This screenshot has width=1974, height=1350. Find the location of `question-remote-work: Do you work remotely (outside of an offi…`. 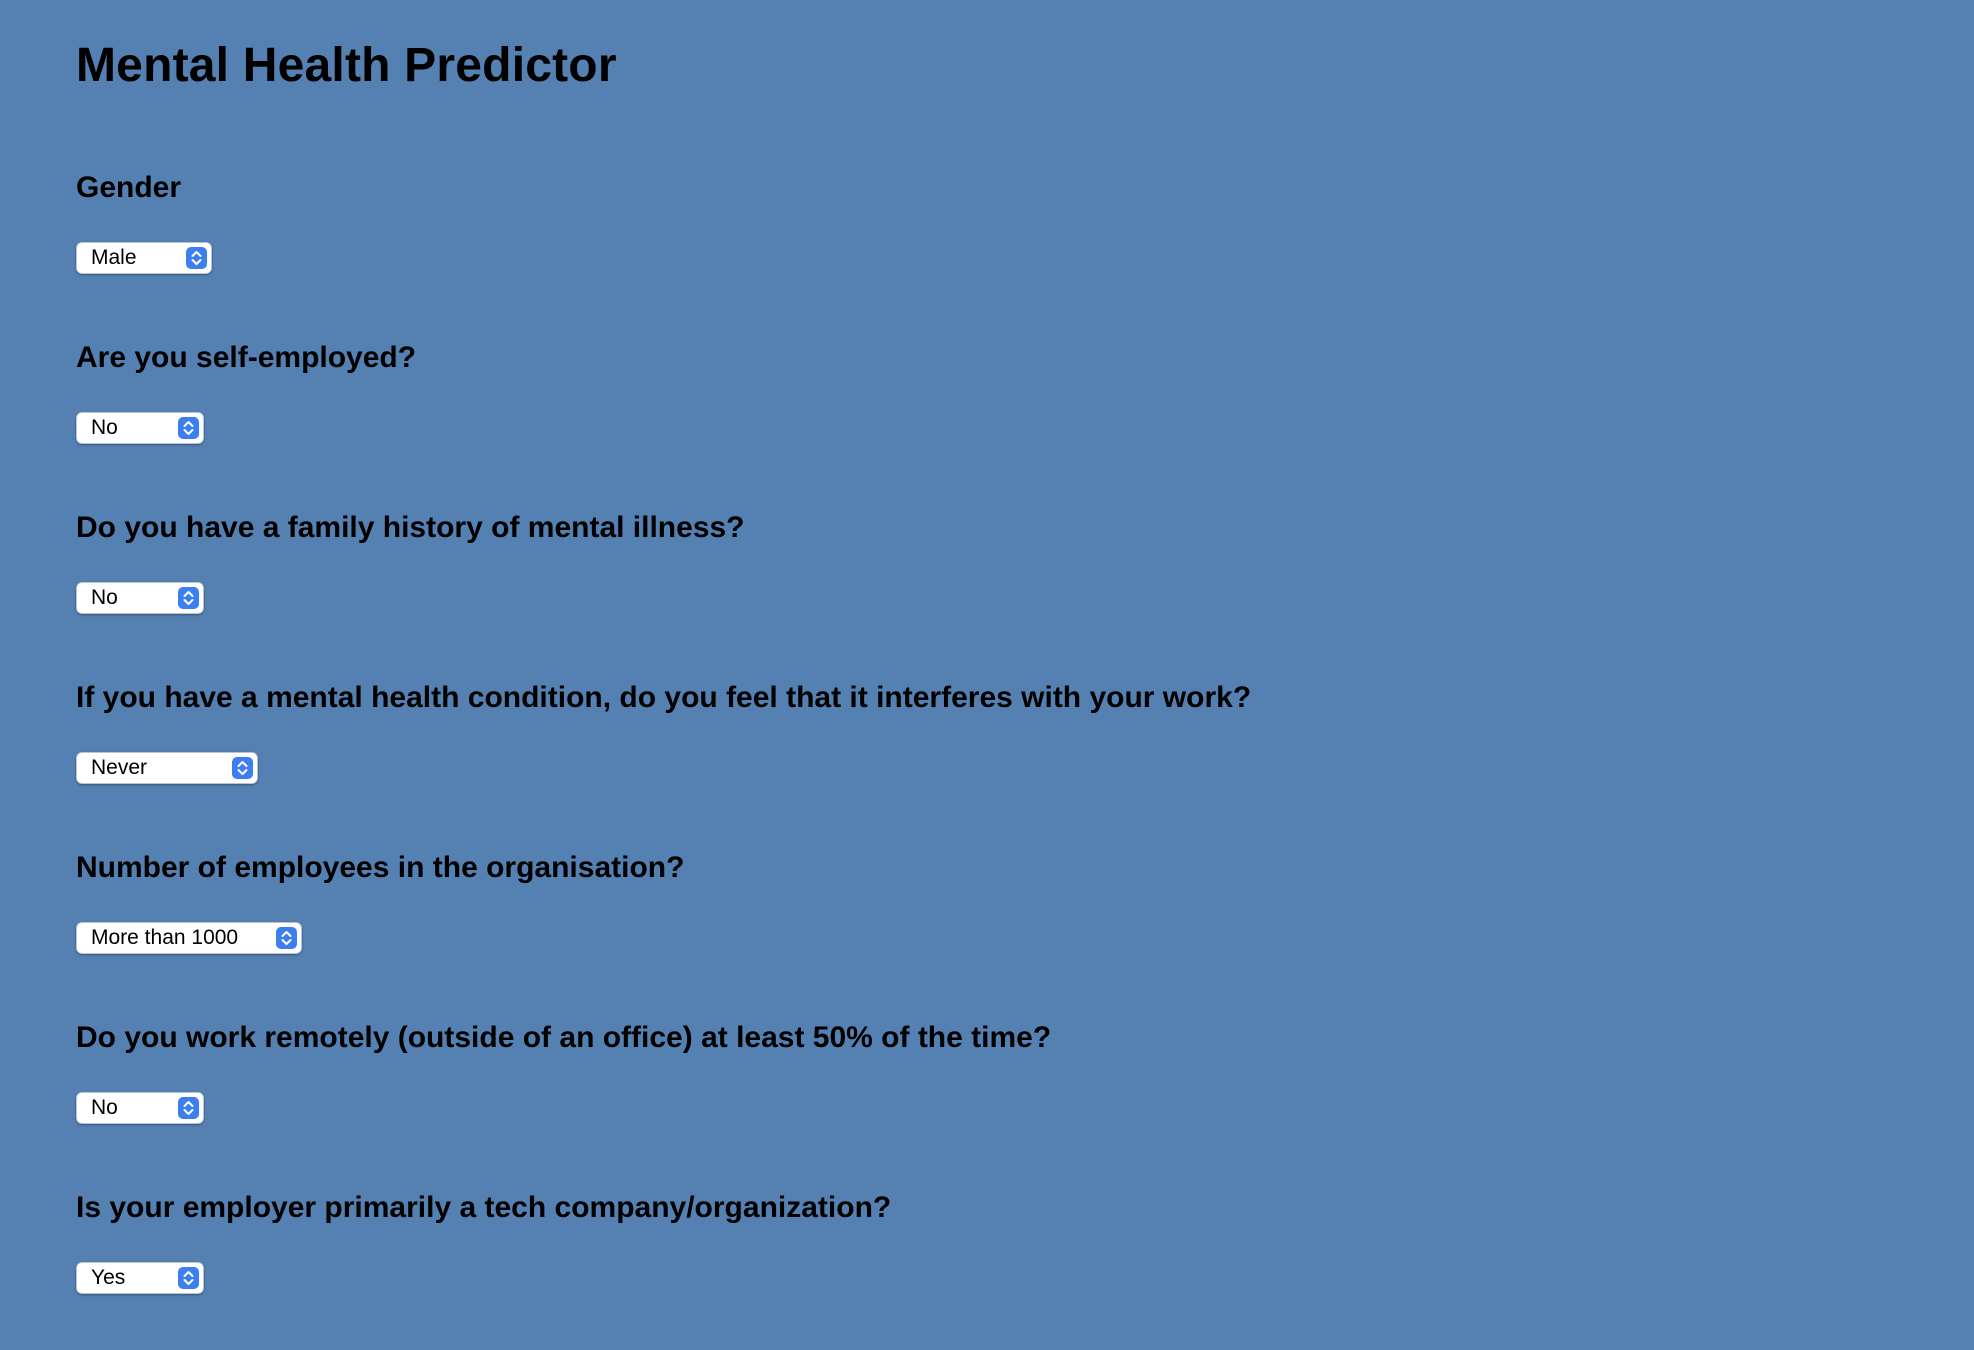

question-remote-work: Do you work remotely (outside of an offi… is located at coordinates (564, 1072).